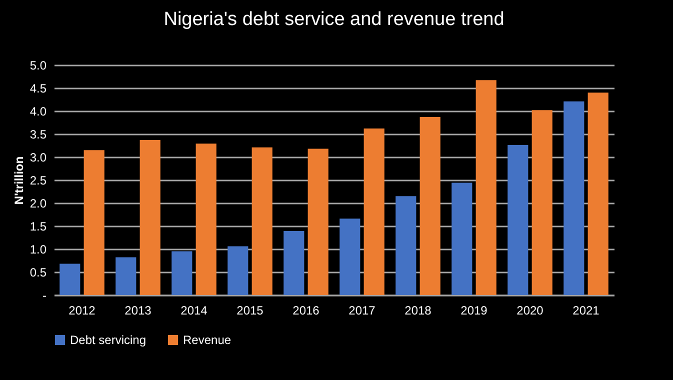 The image size is (673, 380). Describe the element at coordinates (138, 311) in the screenshot. I see `x-tick-label: 2013` at that location.